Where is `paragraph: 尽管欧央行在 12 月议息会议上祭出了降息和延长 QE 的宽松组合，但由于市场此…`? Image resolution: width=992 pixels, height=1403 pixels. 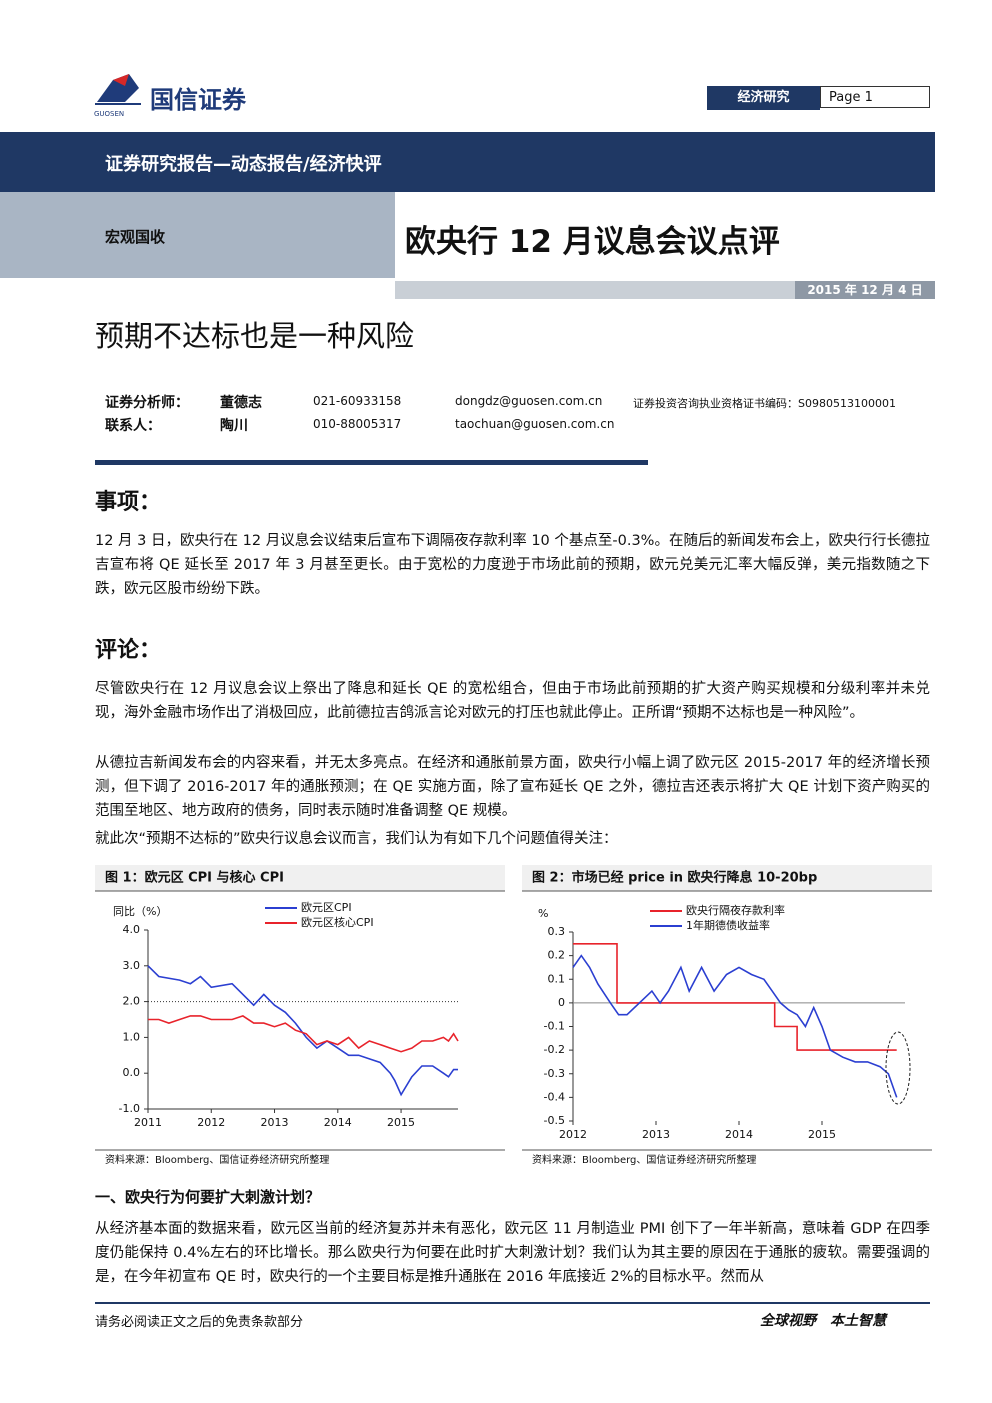 paragraph: 尽管欧央行在 12 月议息会议上祭出了降息和延长 QE 的宽松组合，但由于市场此… is located at coordinates (512, 701).